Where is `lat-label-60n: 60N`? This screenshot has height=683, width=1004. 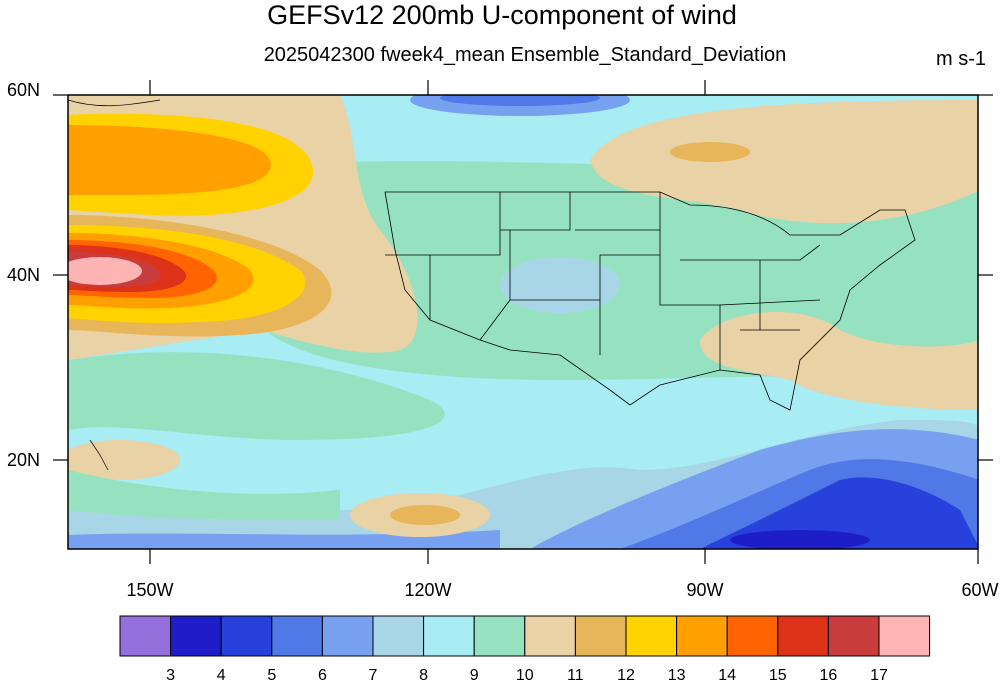 lat-label-60n: 60N is located at coordinates (23, 90).